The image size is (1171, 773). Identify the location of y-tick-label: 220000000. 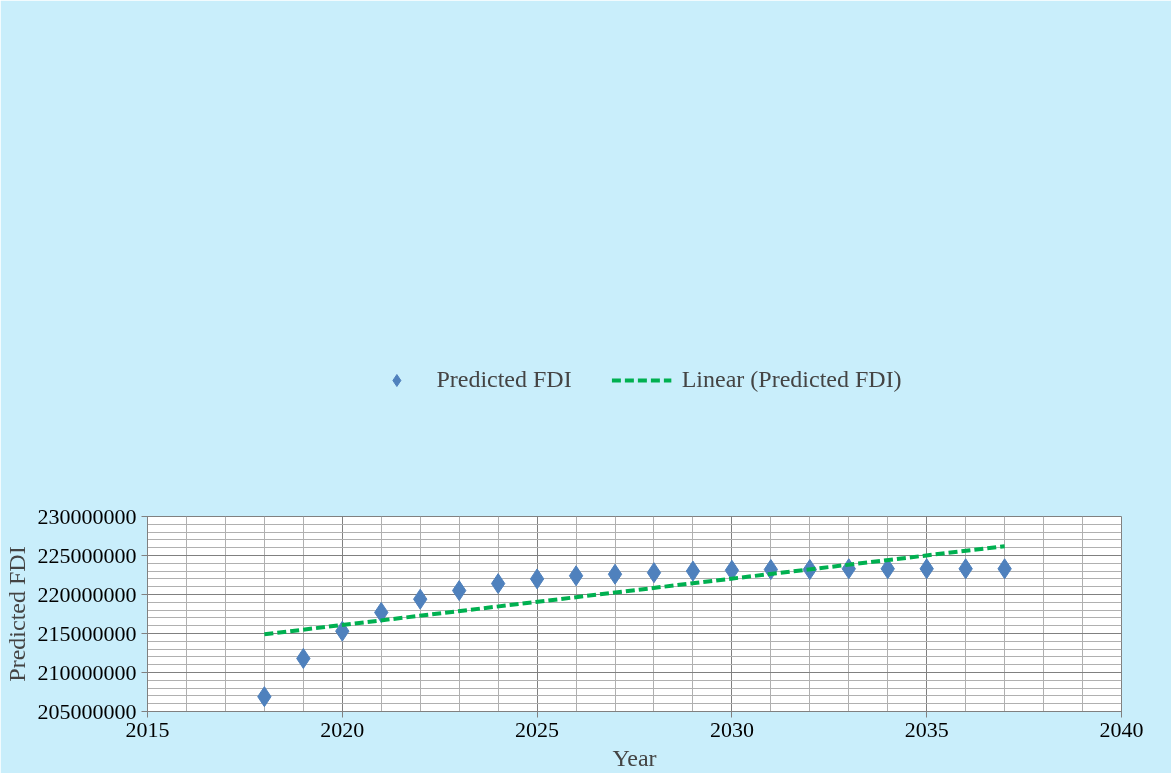
(87, 594).